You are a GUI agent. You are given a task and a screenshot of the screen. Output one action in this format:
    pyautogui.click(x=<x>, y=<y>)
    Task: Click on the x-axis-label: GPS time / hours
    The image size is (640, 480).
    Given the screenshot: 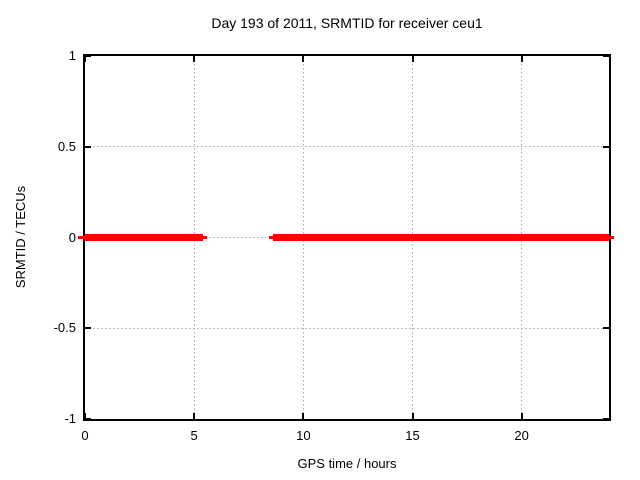 What is the action you would take?
    pyautogui.click(x=347, y=463)
    